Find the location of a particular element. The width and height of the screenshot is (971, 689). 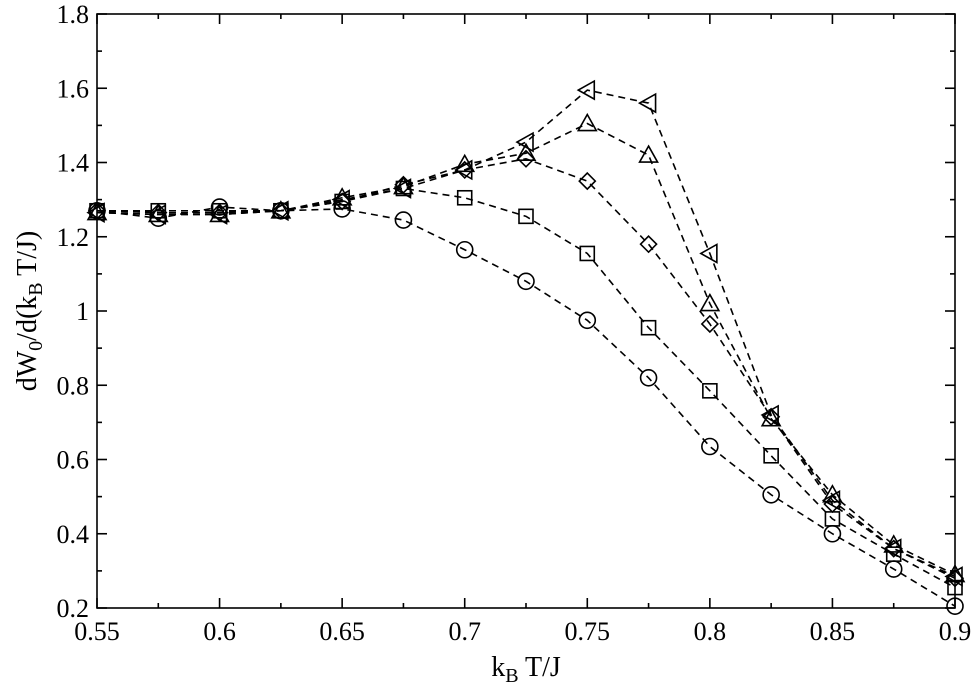

x-tick-label: 0.7 is located at coordinates (464, 631).